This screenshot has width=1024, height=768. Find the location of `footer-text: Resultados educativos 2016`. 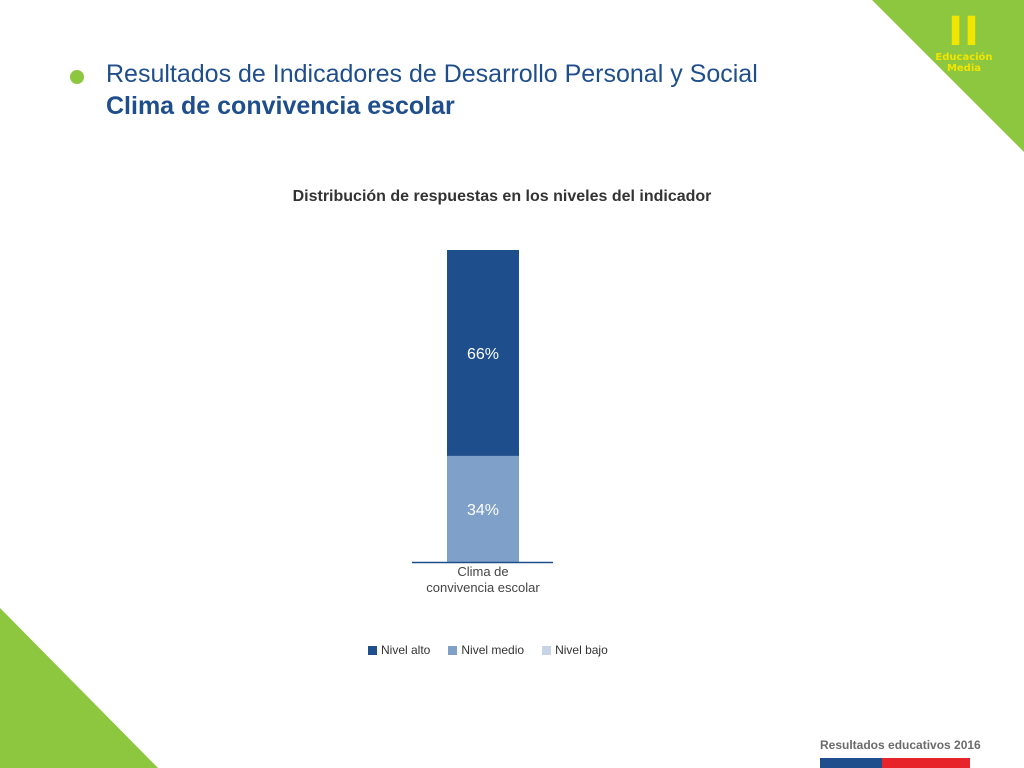

footer-text: Resultados educativos 2016 is located at coordinates (900, 745).